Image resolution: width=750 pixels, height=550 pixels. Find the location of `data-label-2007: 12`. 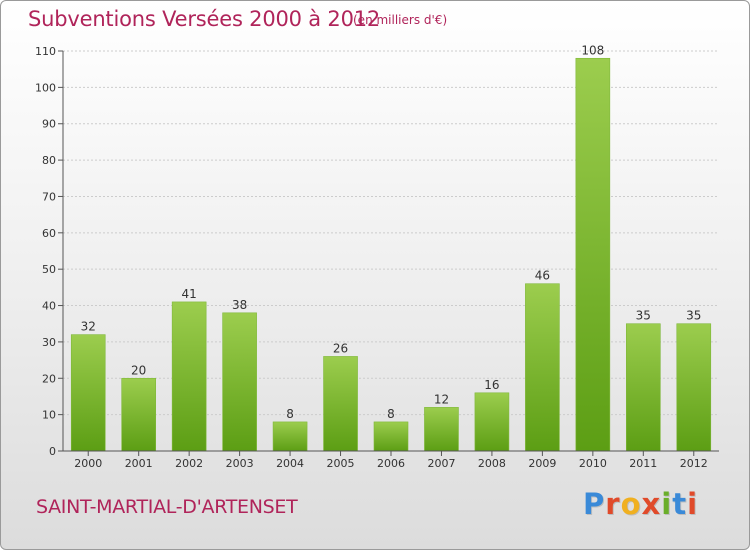

data-label-2007: 12 is located at coordinates (441, 399).